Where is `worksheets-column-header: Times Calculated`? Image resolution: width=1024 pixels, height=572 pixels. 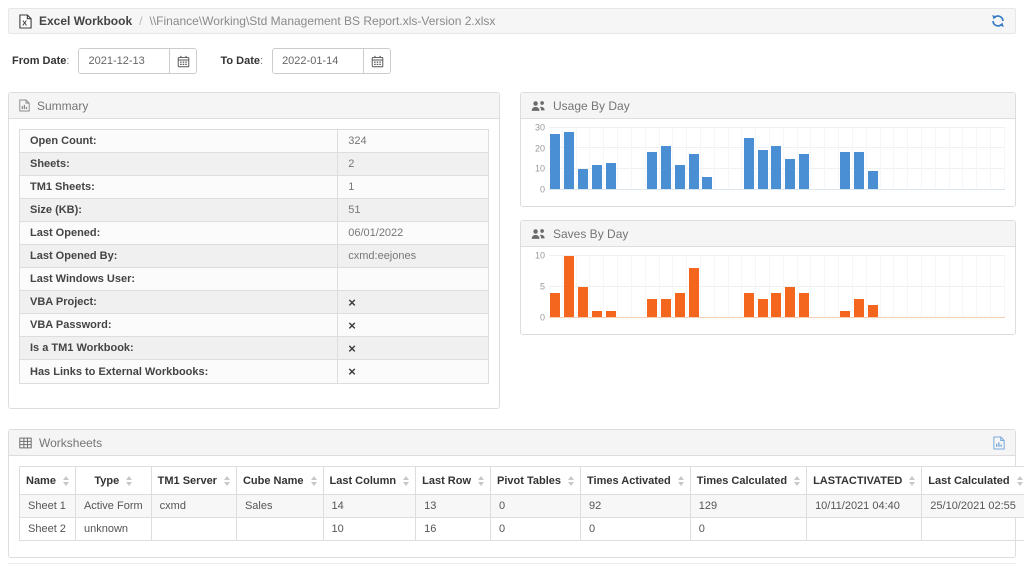 worksheets-column-header: Times Calculated is located at coordinates (748, 481).